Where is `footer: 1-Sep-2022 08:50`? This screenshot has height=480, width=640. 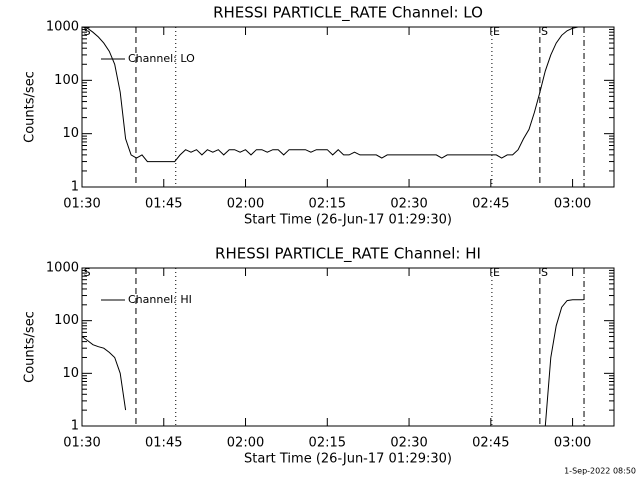 footer: 1-Sep-2022 08:50 is located at coordinates (600, 471).